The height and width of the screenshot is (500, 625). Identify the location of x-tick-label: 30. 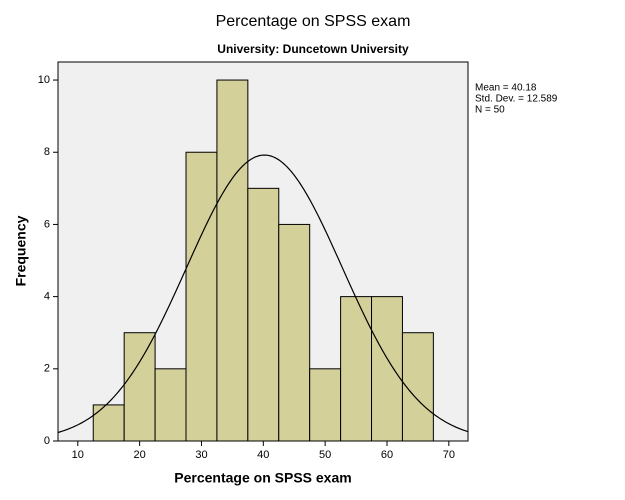
(201, 455).